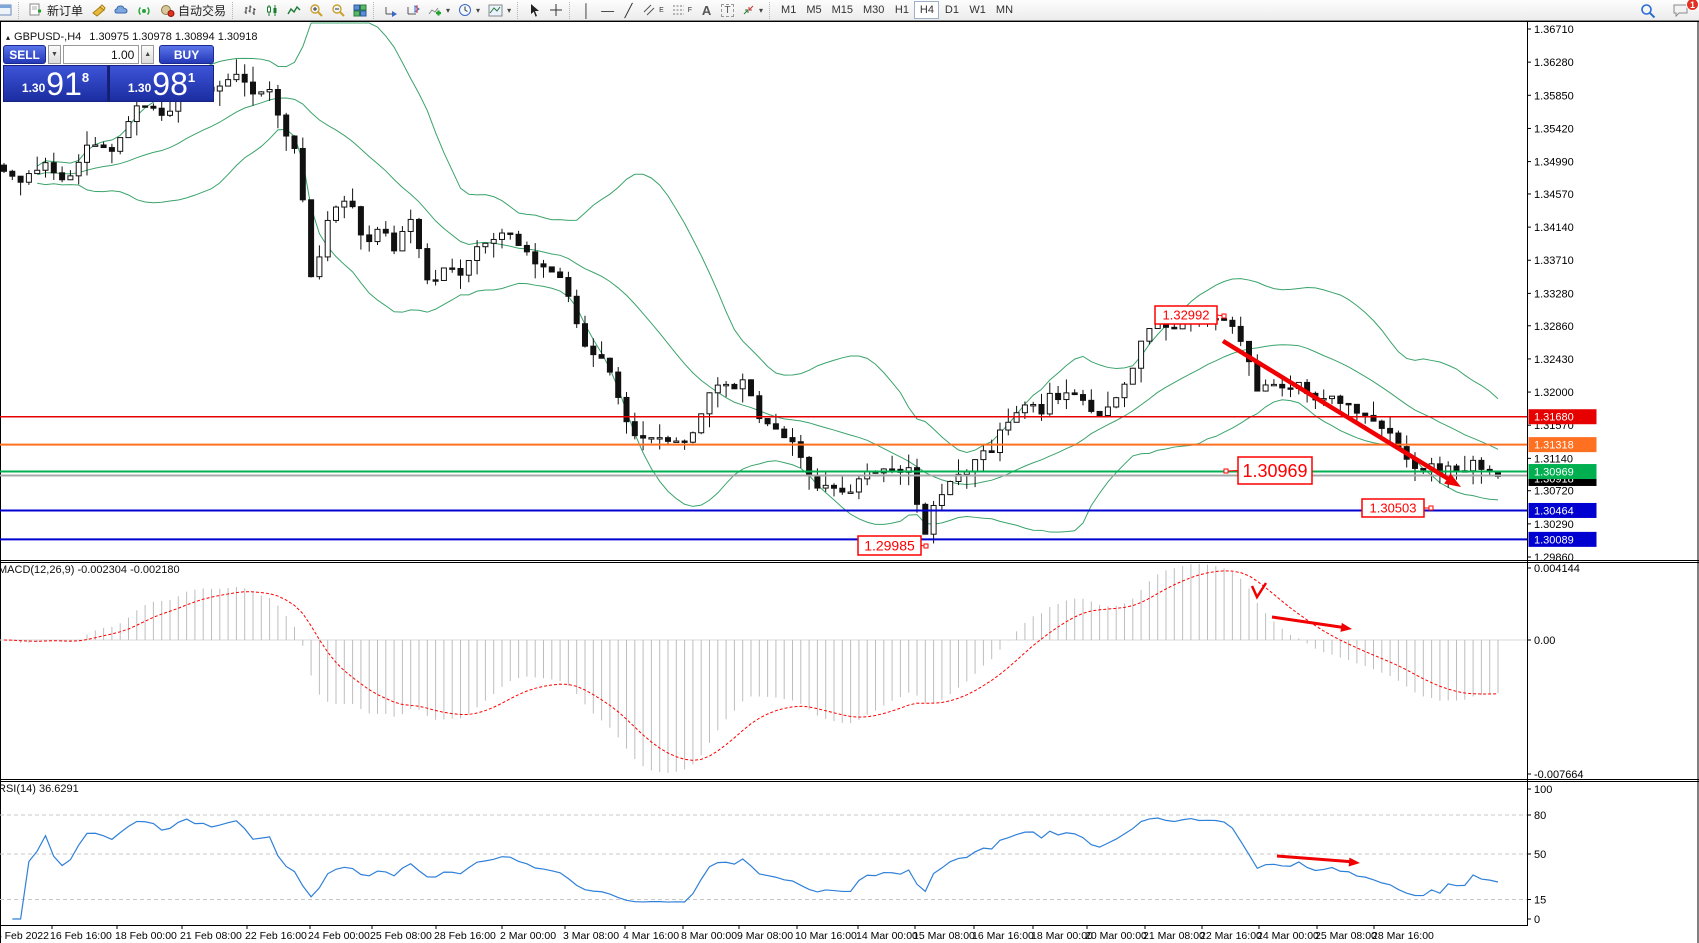  What do you see at coordinates (1268, 470) in the screenshot?
I see `price-label-1.30969: 1.30969` at bounding box center [1268, 470].